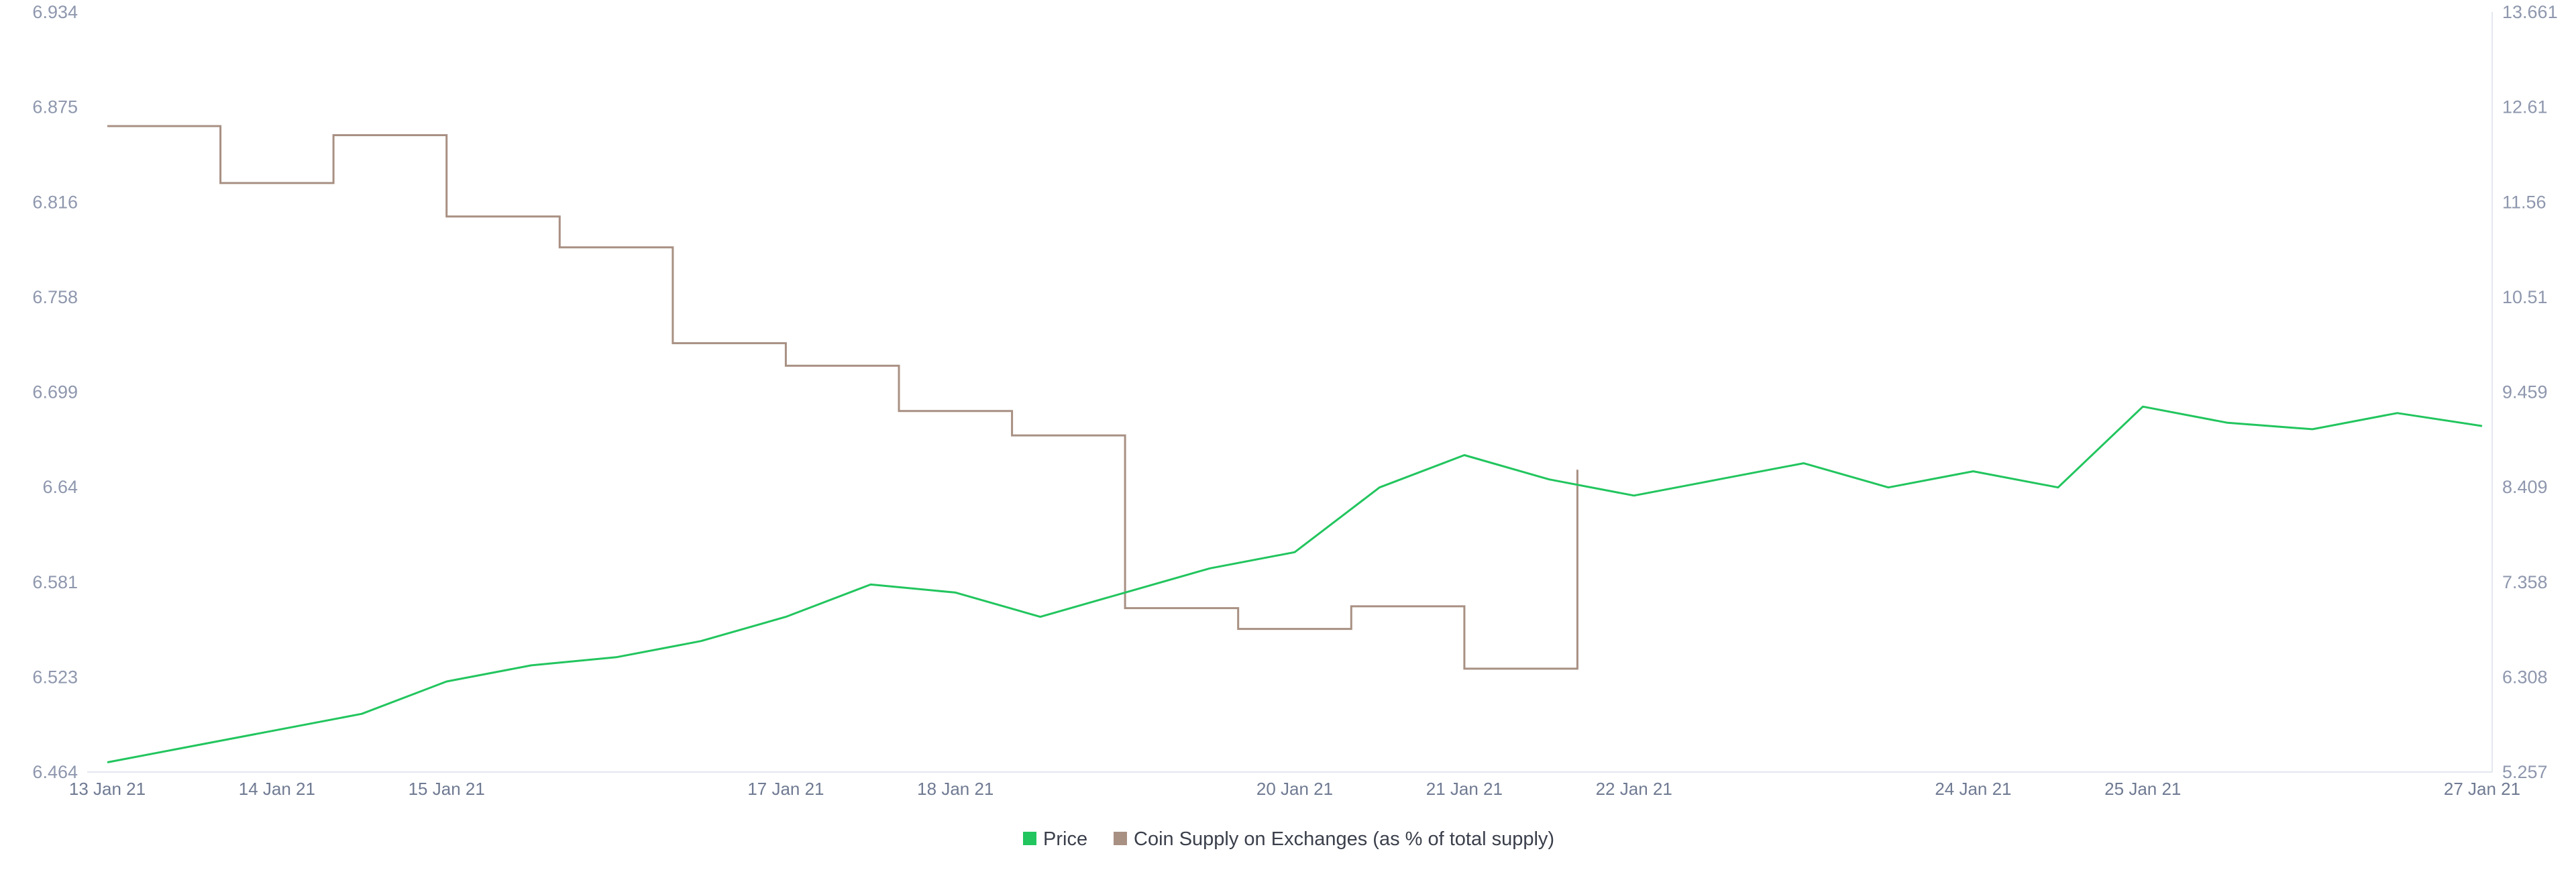  Describe the element at coordinates (2525, 107) in the screenshot. I see `right-y-tick-label: 12.61` at that location.